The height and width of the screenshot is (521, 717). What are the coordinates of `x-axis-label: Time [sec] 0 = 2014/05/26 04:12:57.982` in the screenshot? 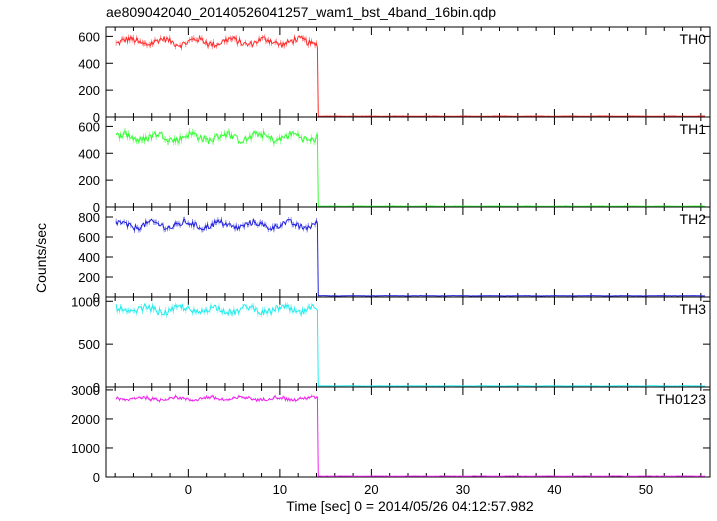 It's located at (410, 506).